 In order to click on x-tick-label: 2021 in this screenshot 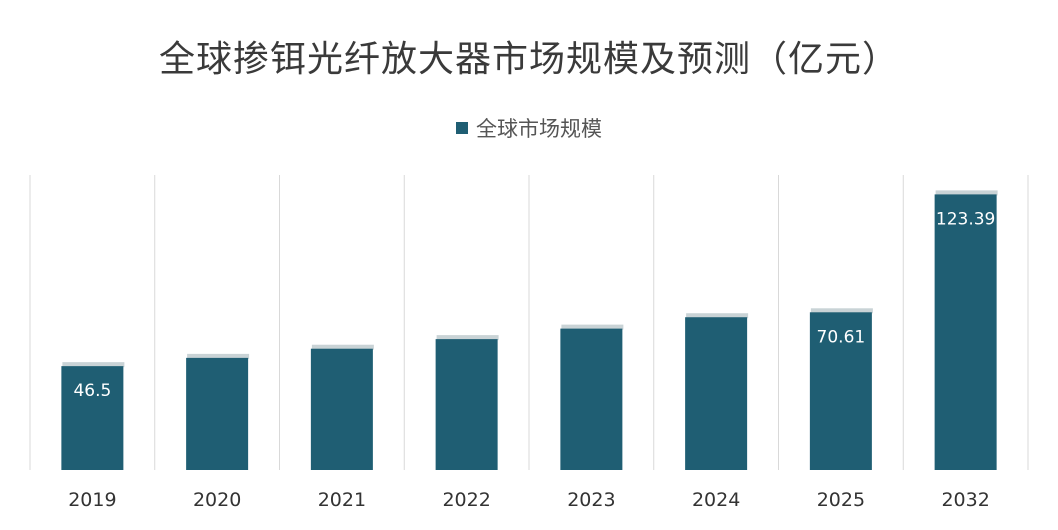, I will do `click(342, 500)`.